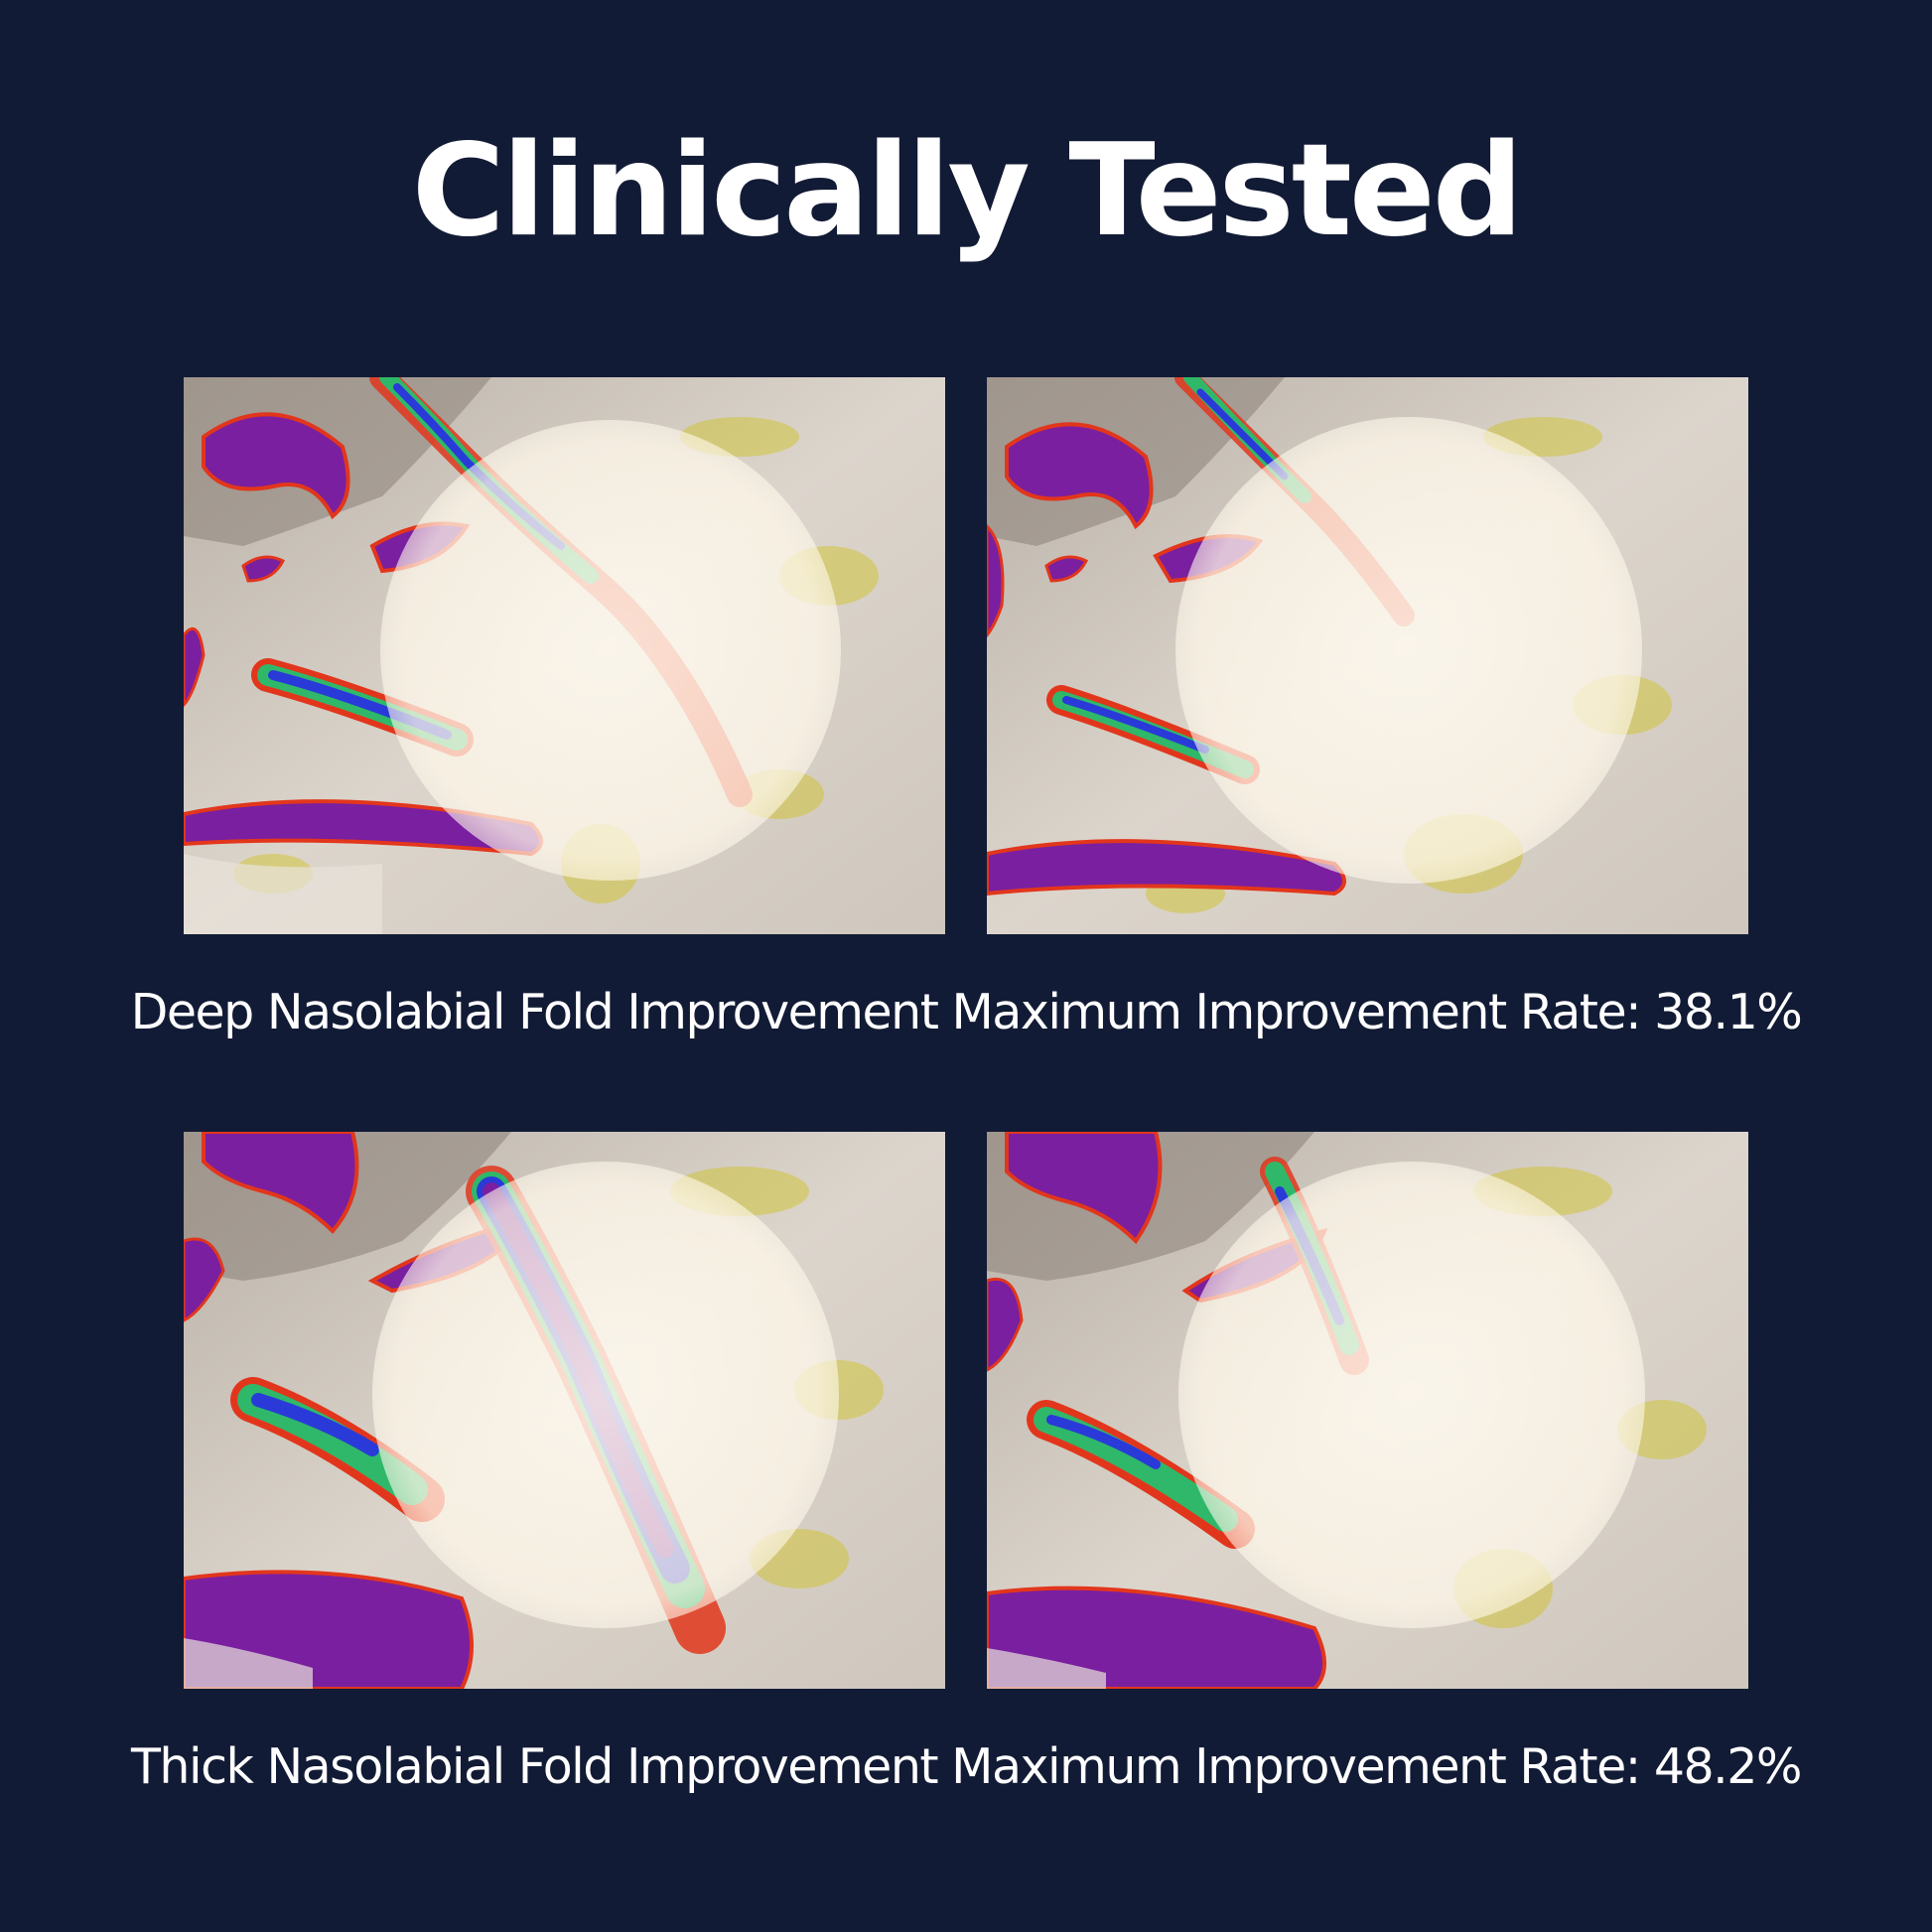 The image size is (1932, 1932). What do you see at coordinates (1367, 655) in the screenshot?
I see `deep-fold-after-image` at bounding box center [1367, 655].